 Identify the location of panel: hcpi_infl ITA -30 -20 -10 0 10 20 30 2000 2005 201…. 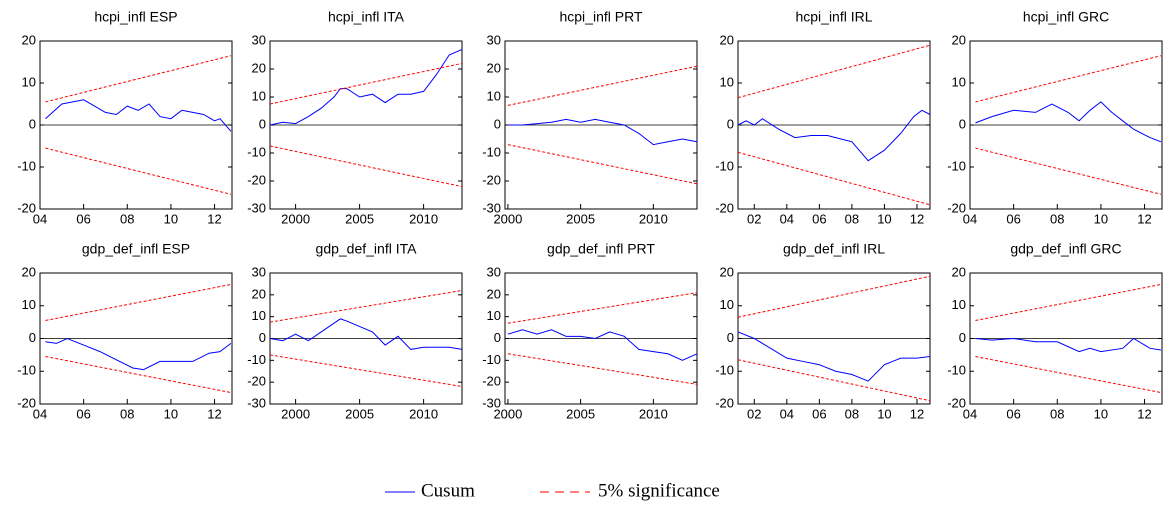
(355, 117).